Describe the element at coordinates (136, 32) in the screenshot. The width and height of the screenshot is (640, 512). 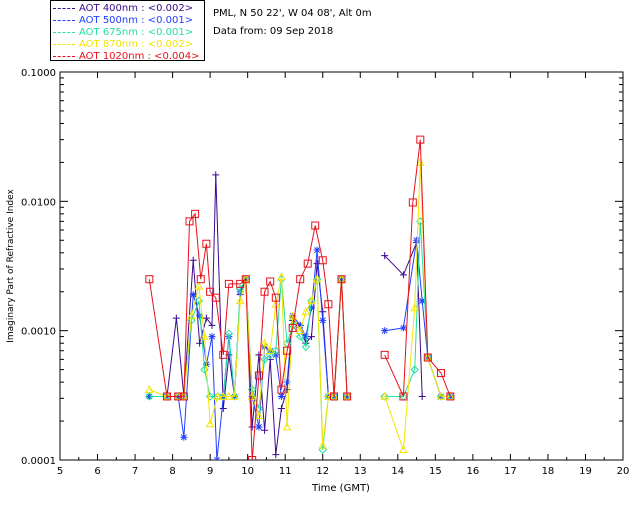
I see `legend-label-675: AOT 675nm : <0.001>` at that location.